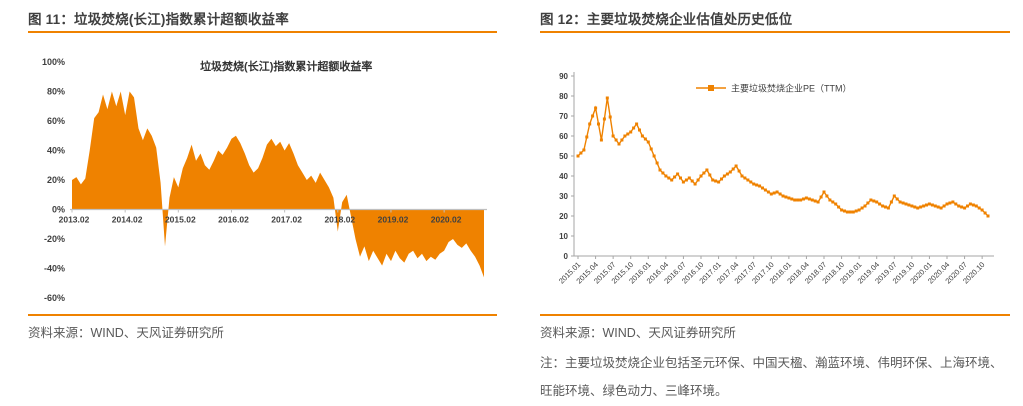  Describe the element at coordinates (127, 220) in the screenshot. I see `svg-text: 2014.02` at that location.